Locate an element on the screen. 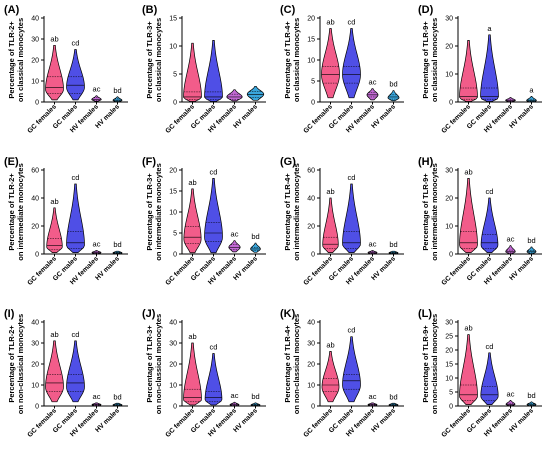 This screenshot has height=456, width=550. panel-label: (A) is located at coordinates (12, 10).